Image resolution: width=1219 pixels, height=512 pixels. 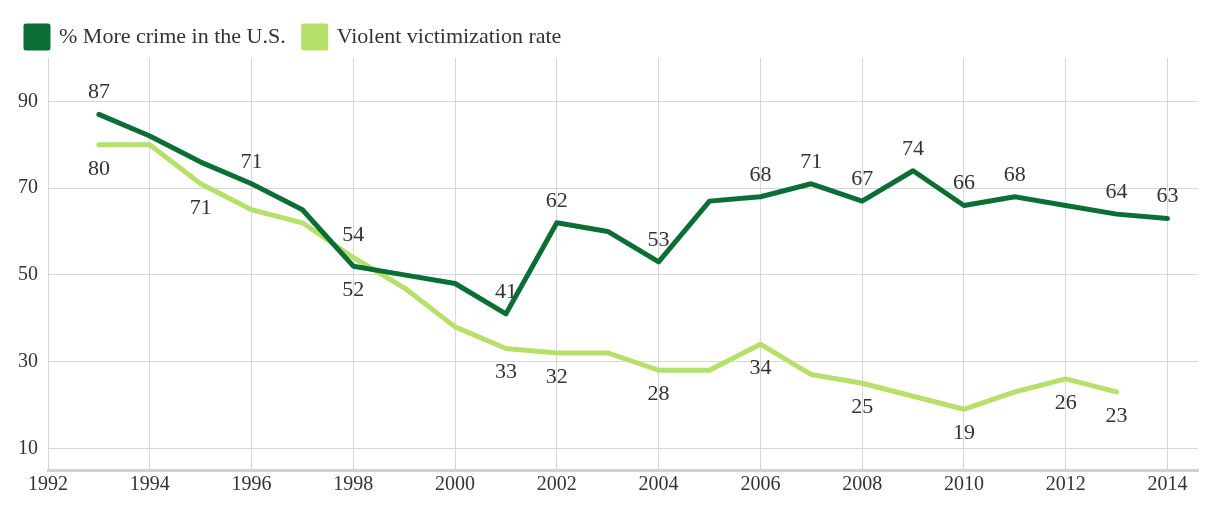 I want to click on data-label: 74, so click(x=913, y=147).